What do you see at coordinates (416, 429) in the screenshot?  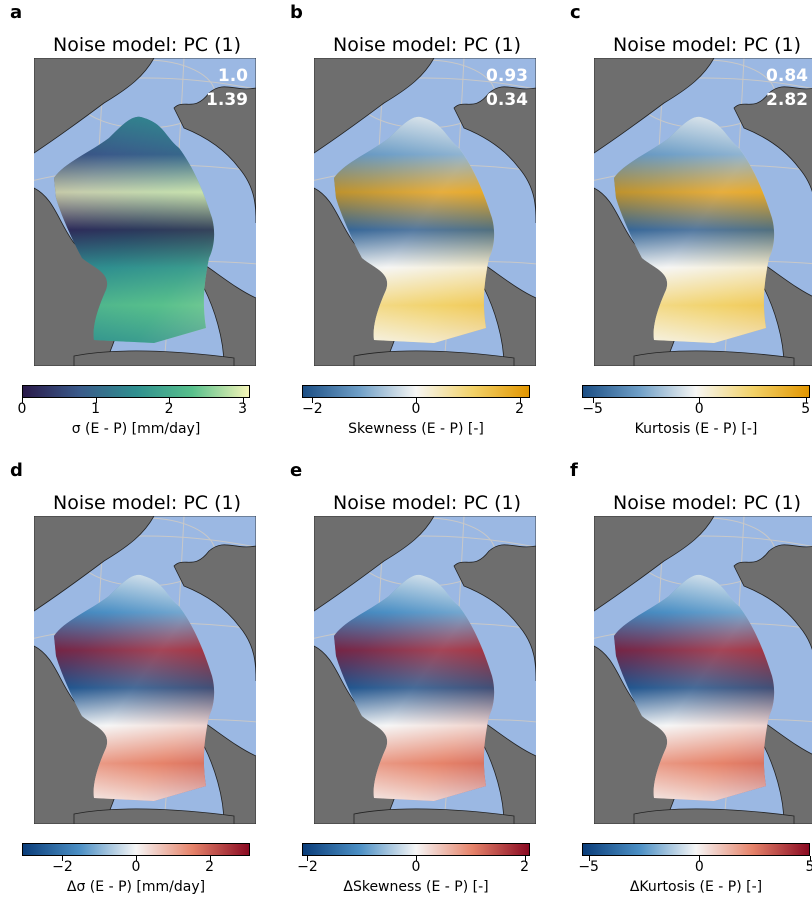 I see `colorbar-label: Skewness (E - P) [-]` at bounding box center [416, 429].